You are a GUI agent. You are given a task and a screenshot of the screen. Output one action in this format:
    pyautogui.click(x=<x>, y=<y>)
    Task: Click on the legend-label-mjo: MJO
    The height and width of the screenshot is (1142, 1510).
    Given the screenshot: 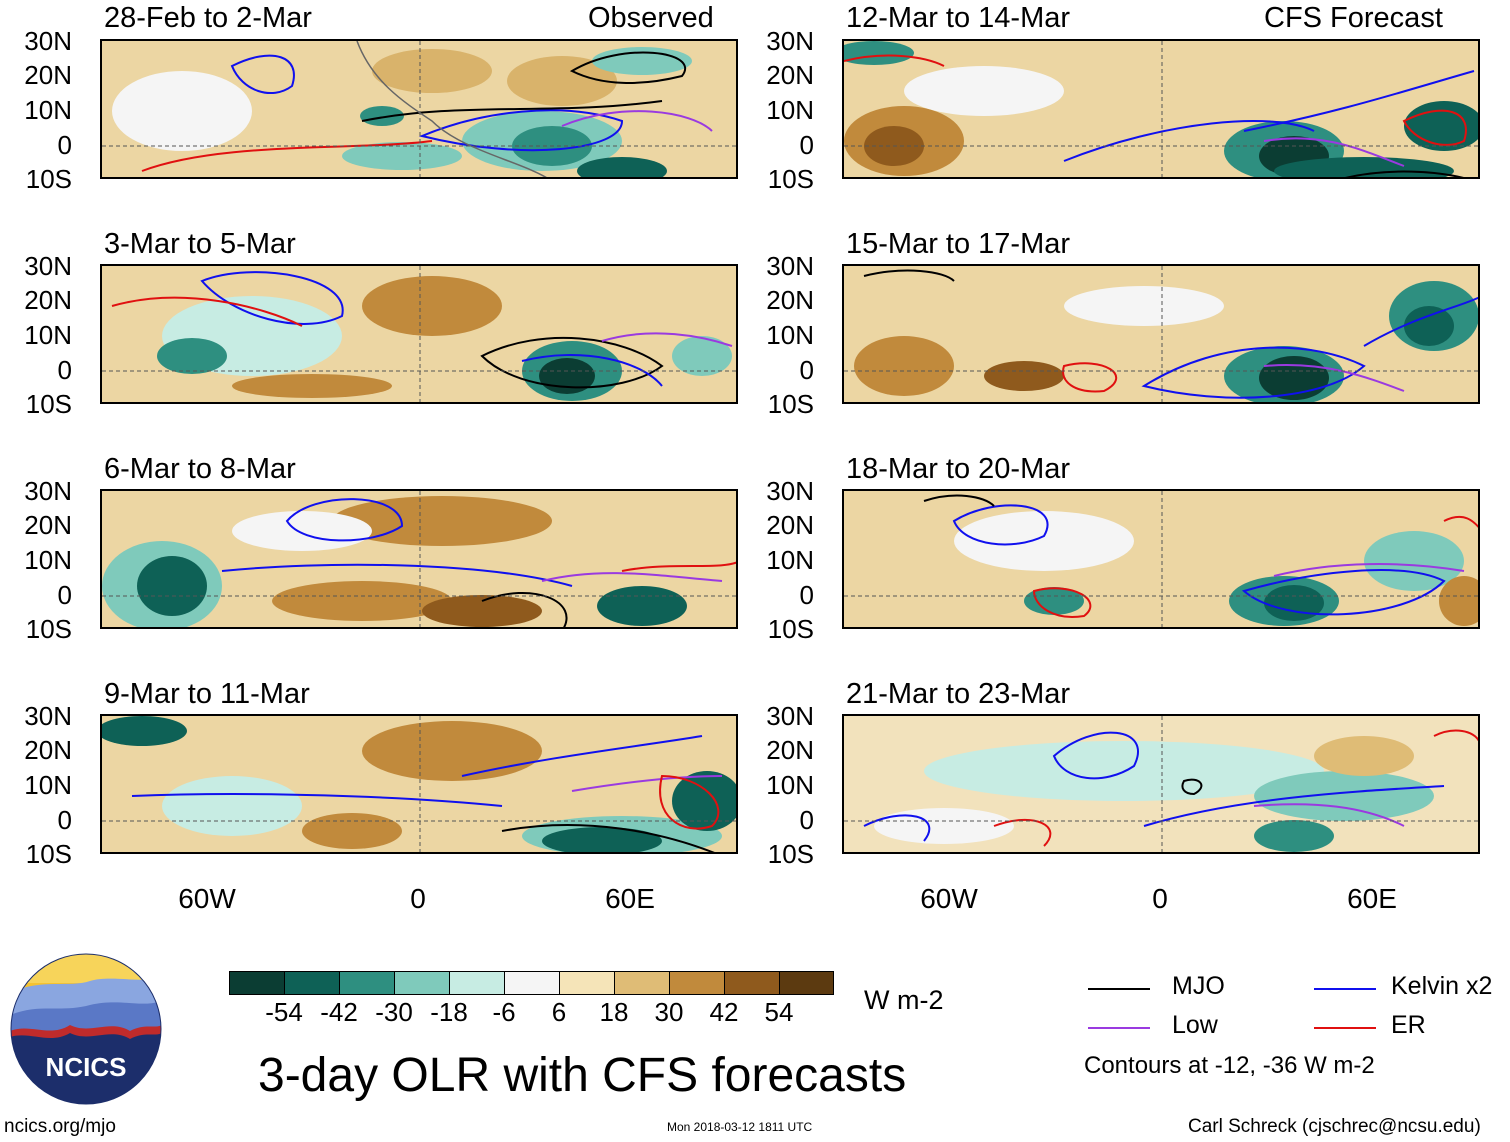 What is the action you would take?
    pyautogui.click(x=1198, y=986)
    